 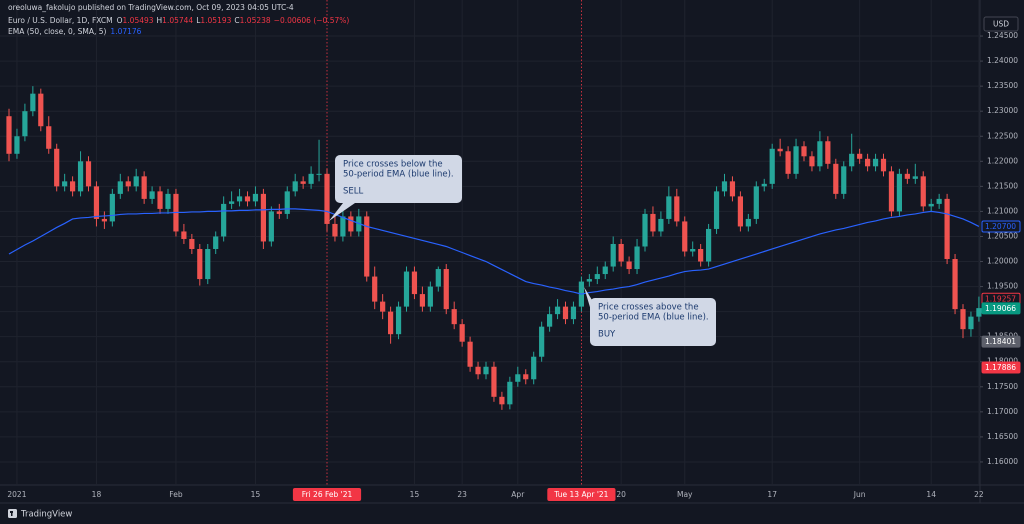 I want to click on y-tick-label: 1.24000, so click(x=1002, y=60).